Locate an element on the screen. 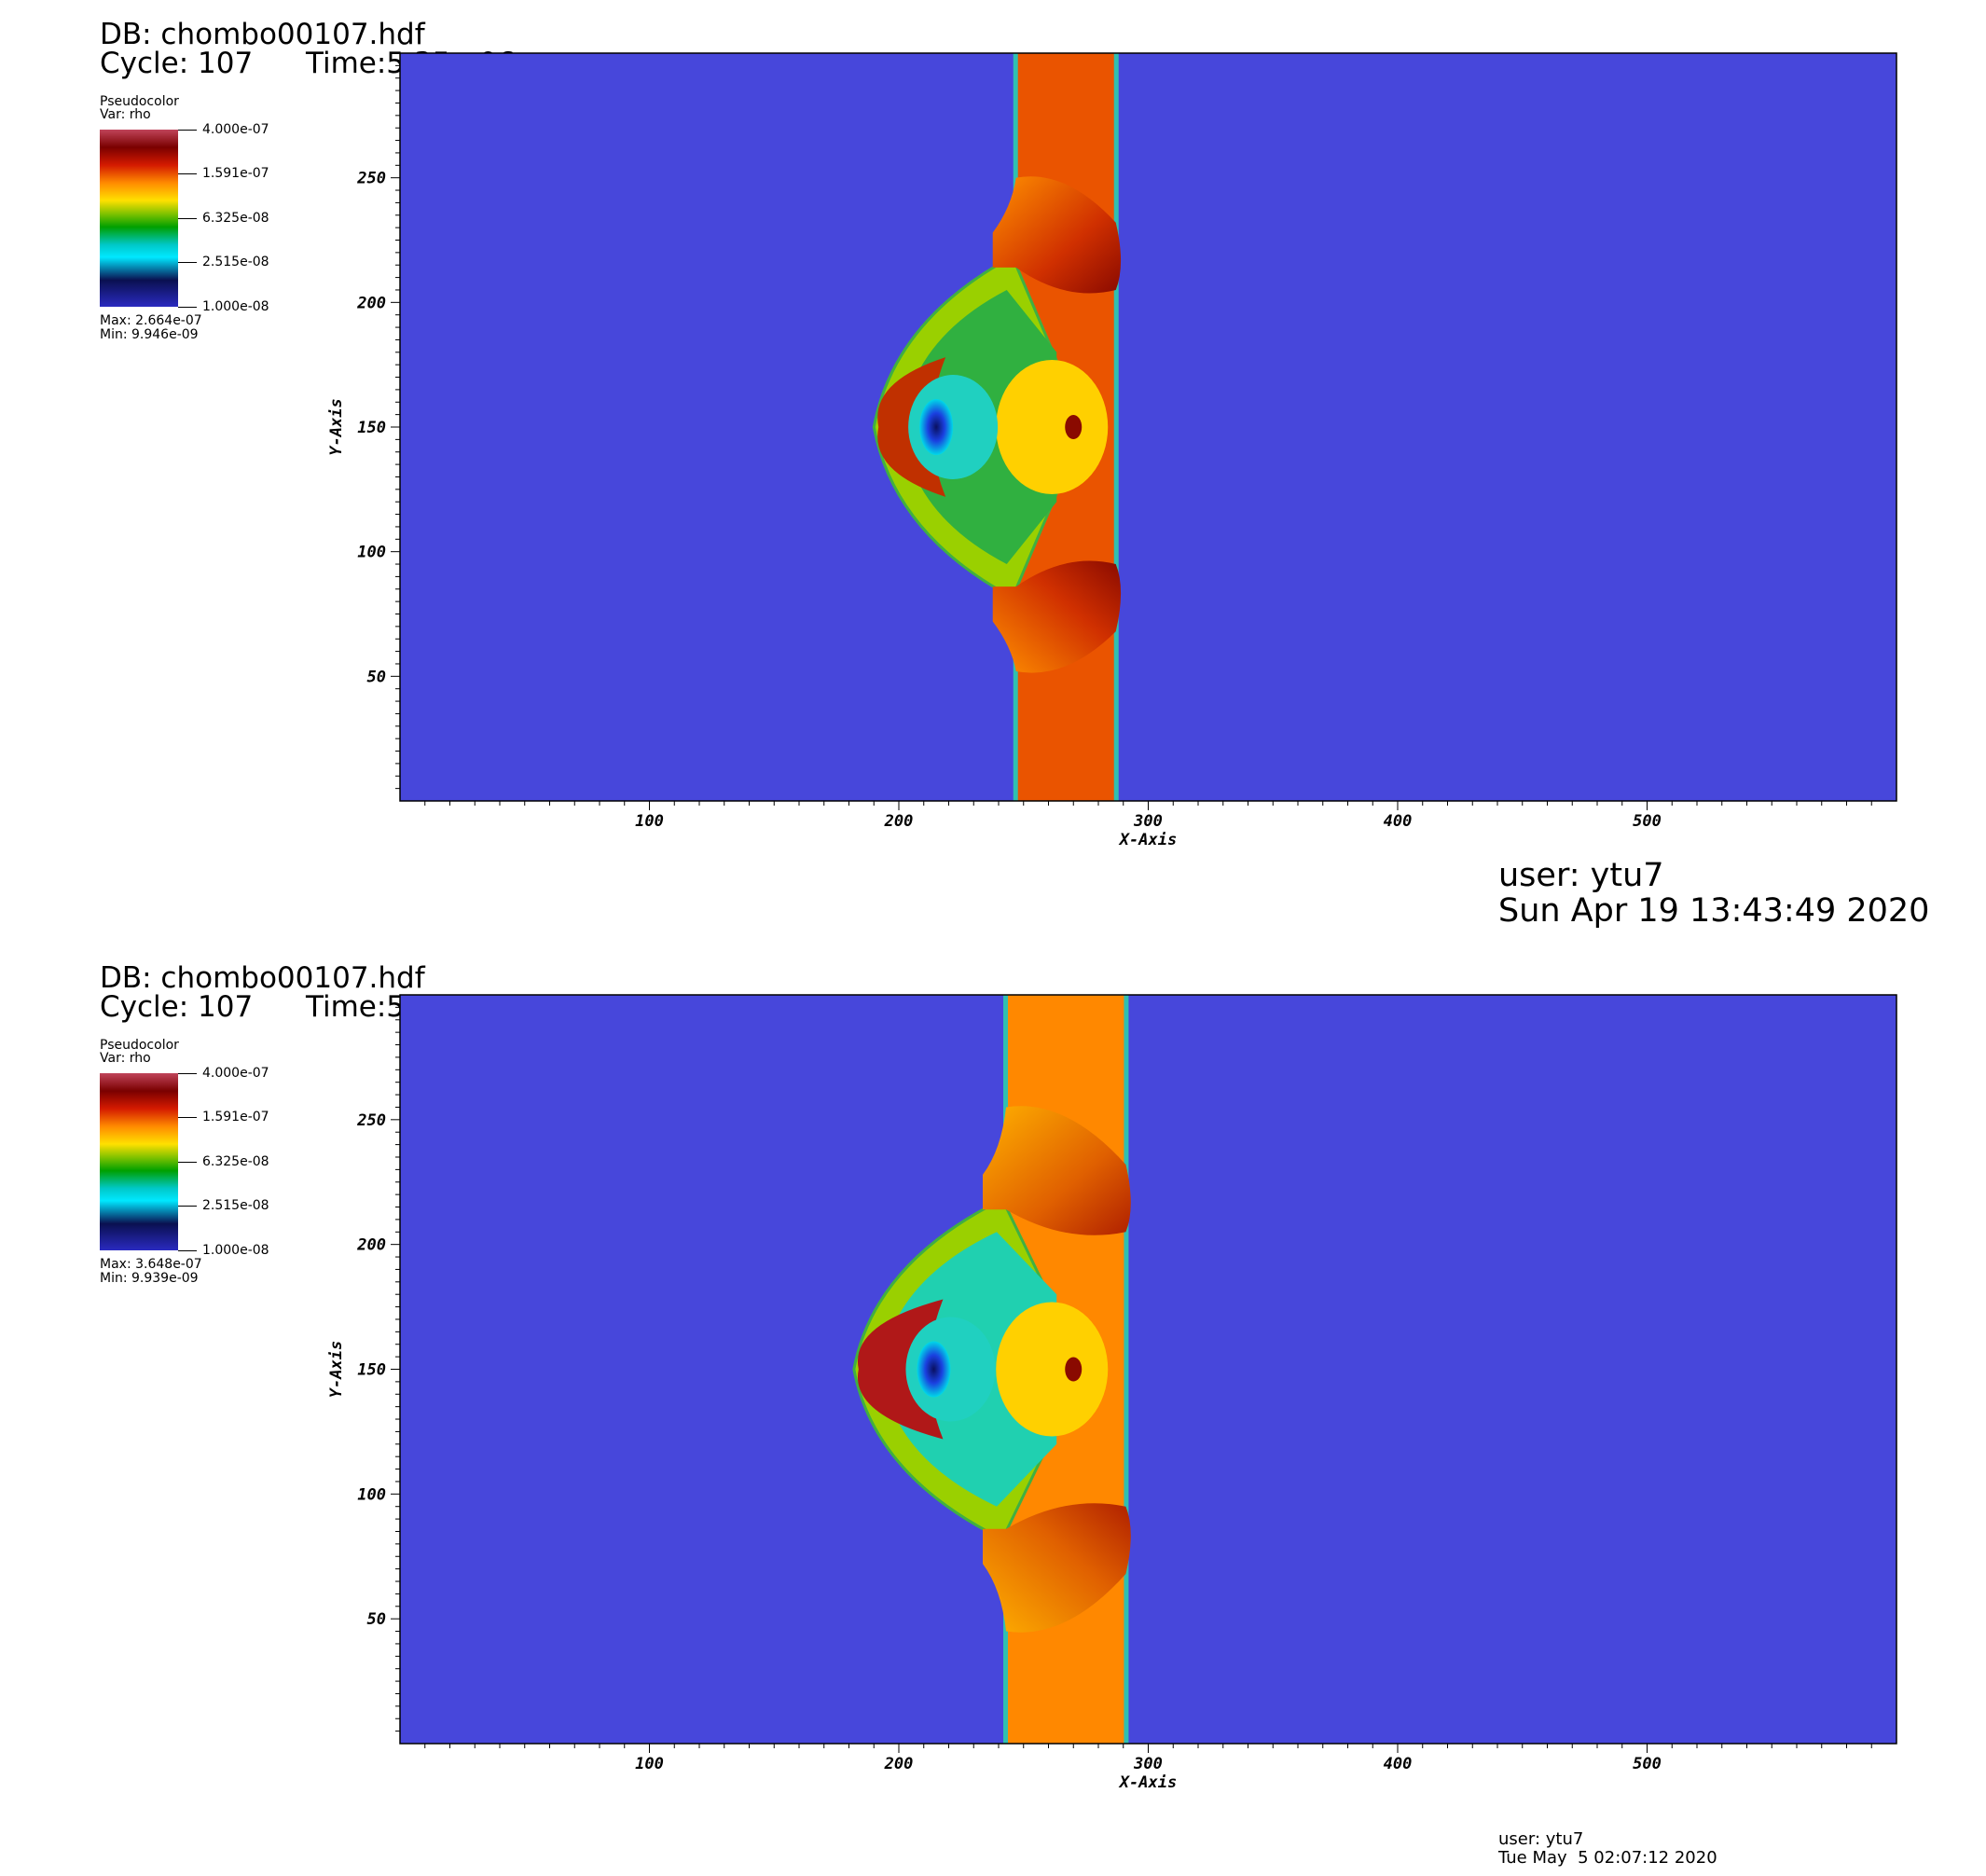 The height and width of the screenshot is (1876, 1986). legend-max: Max: 2.664e-07 is located at coordinates (151, 320).